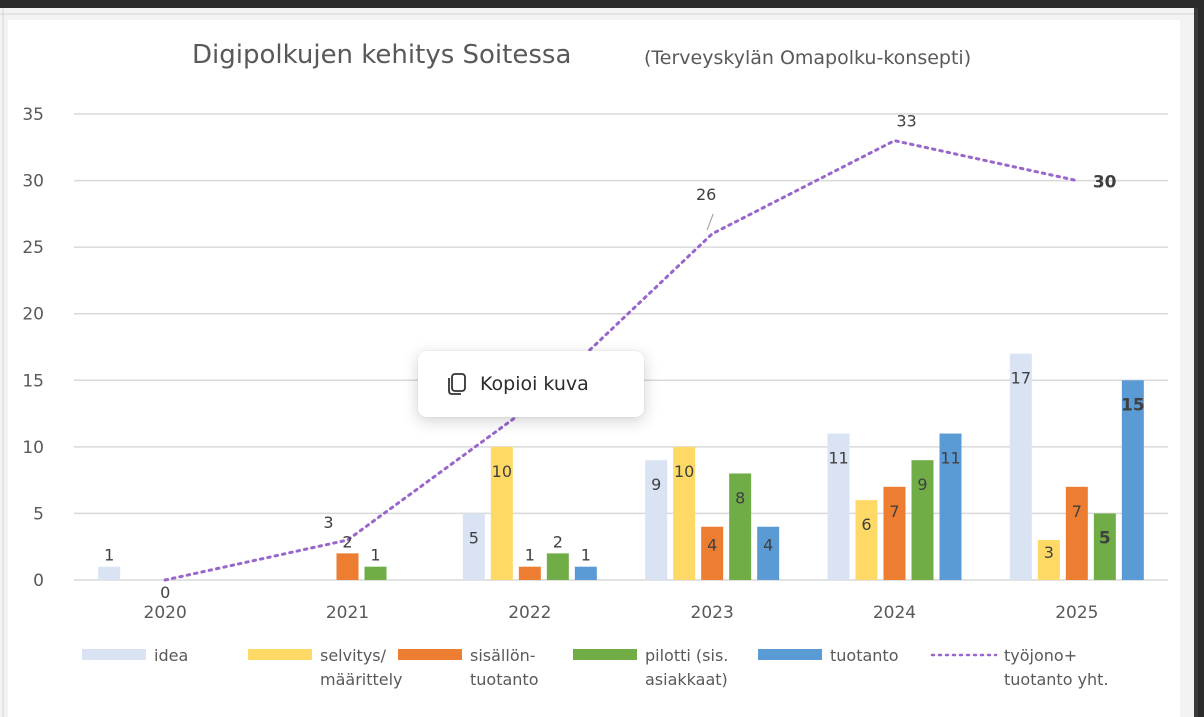  Describe the element at coordinates (650, 667) in the screenshot. I see `legend-item: pilotti (sis. asiakkaat)` at that location.